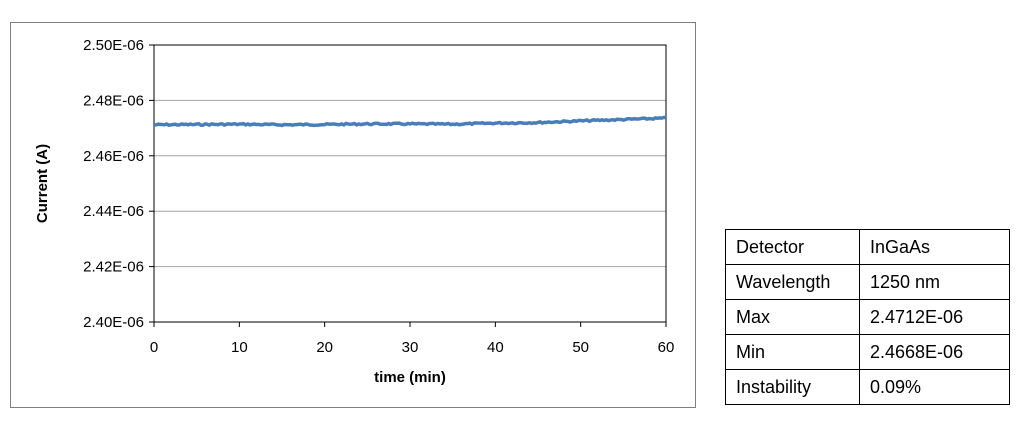 Image resolution: width=1024 pixels, height=426 pixels. What do you see at coordinates (934, 317) in the screenshot?
I see `table-value-cell: 2.4712E-06` at bounding box center [934, 317].